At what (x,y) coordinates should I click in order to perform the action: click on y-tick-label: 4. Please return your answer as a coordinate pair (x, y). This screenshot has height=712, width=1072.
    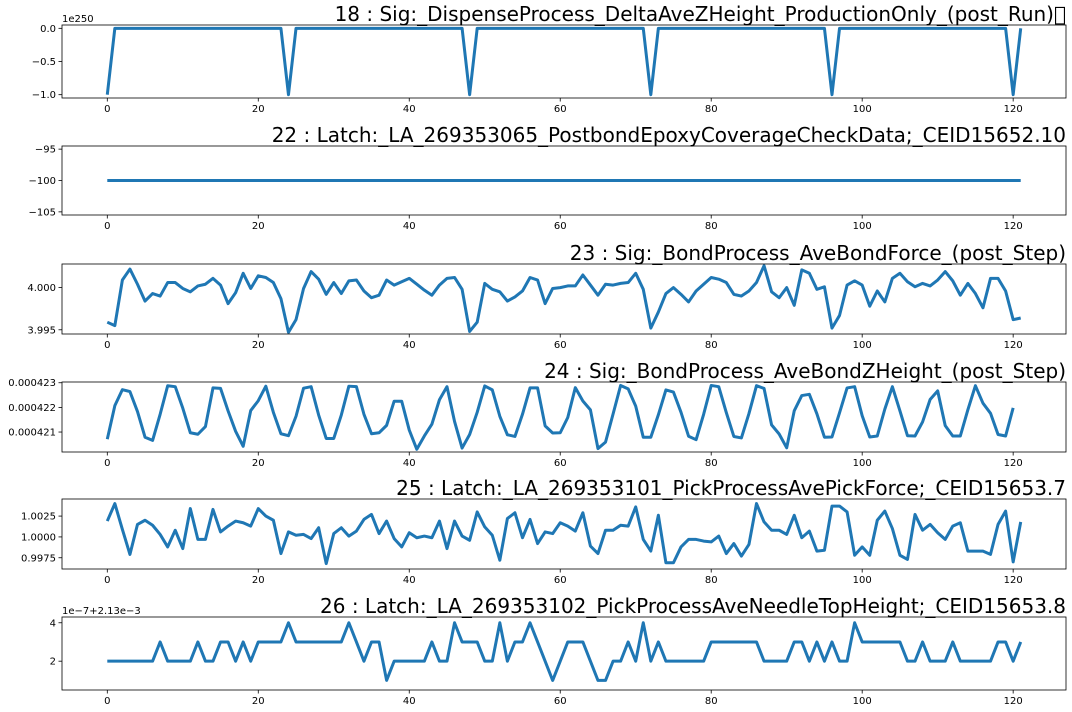
    Looking at the image, I should click on (53, 623).